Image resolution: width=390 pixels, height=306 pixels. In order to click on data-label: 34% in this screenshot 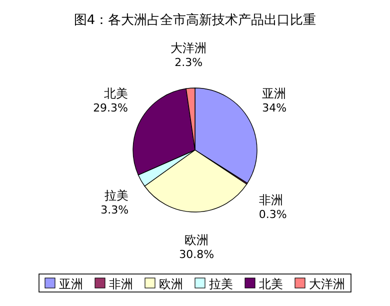, I will do `click(274, 108)`.